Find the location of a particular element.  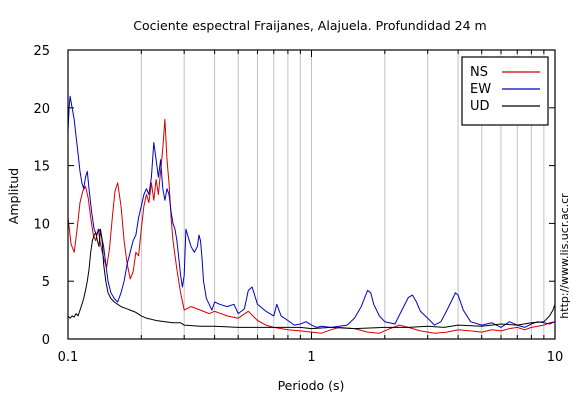

y-tick-label: 10 is located at coordinates (41, 224).